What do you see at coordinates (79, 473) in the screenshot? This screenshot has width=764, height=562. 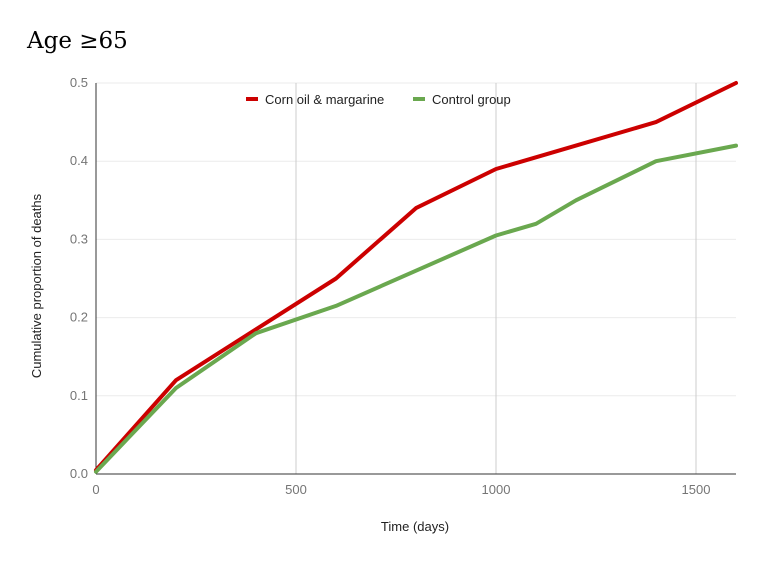 I see `y-tick-label: 0.0` at bounding box center [79, 473].